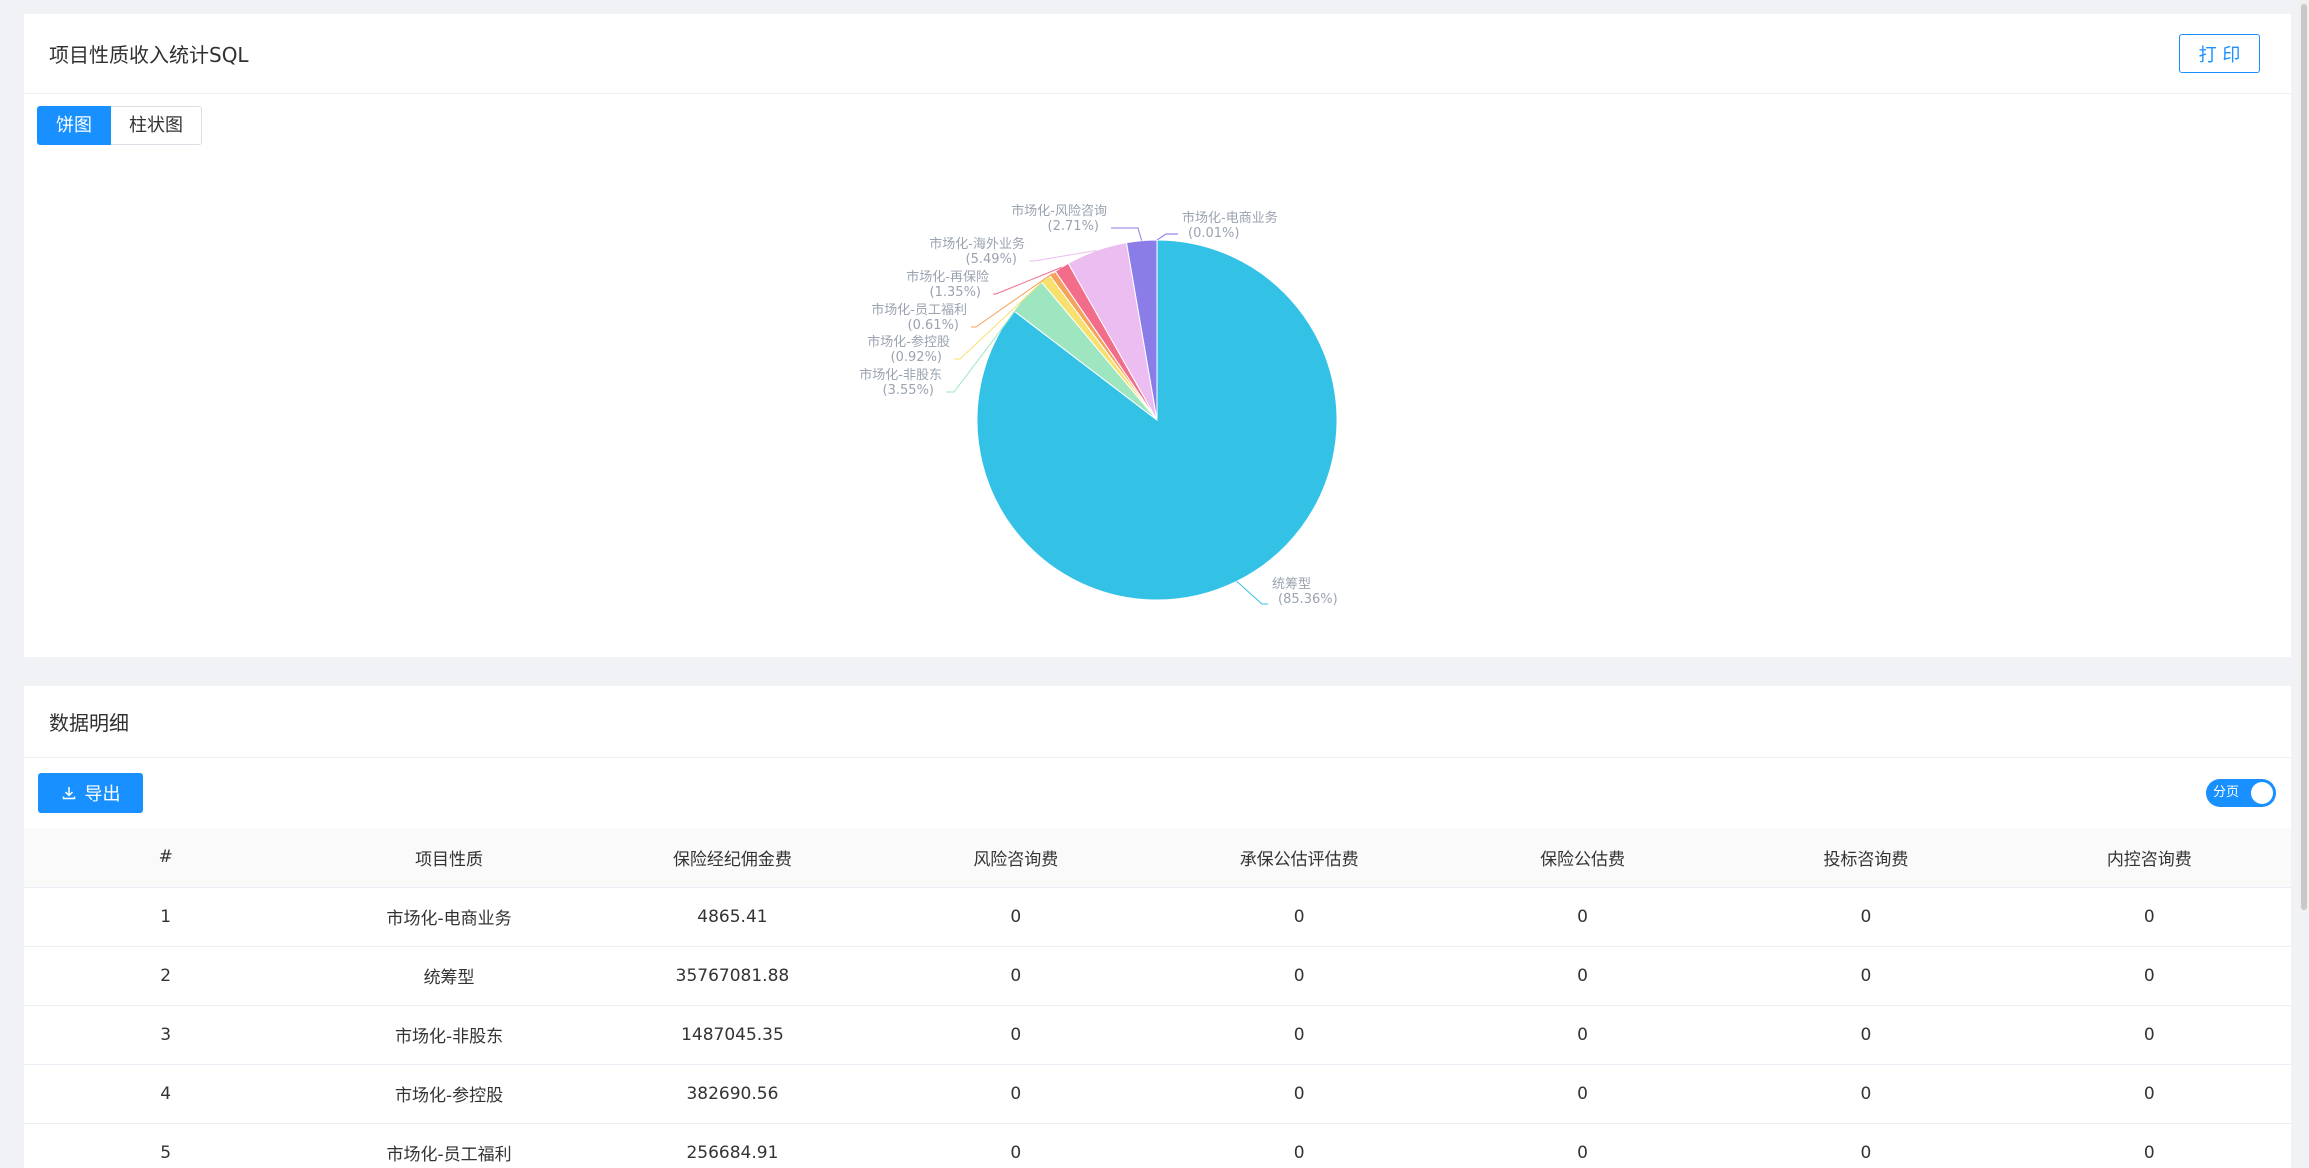 The image size is (2309, 1168). I want to click on pie-label-percent: (2.71%), so click(1073, 226).